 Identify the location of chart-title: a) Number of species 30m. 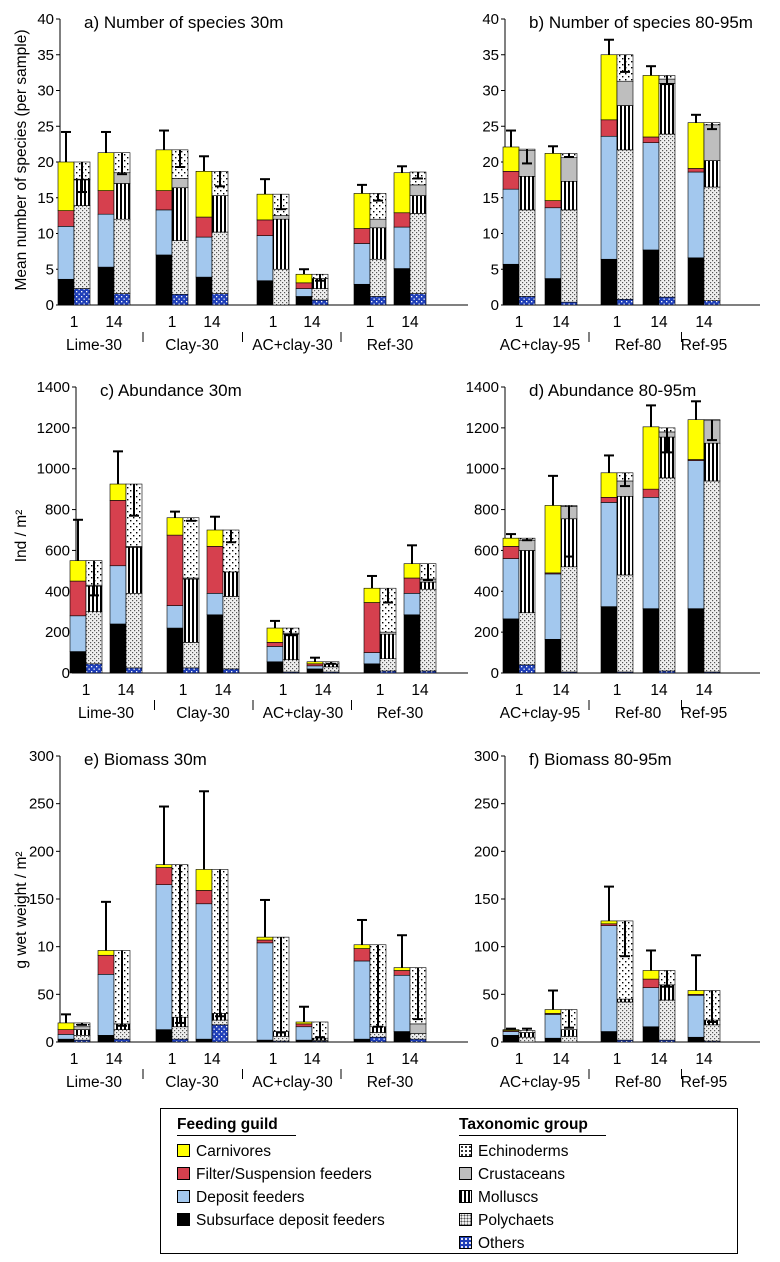
(183, 22).